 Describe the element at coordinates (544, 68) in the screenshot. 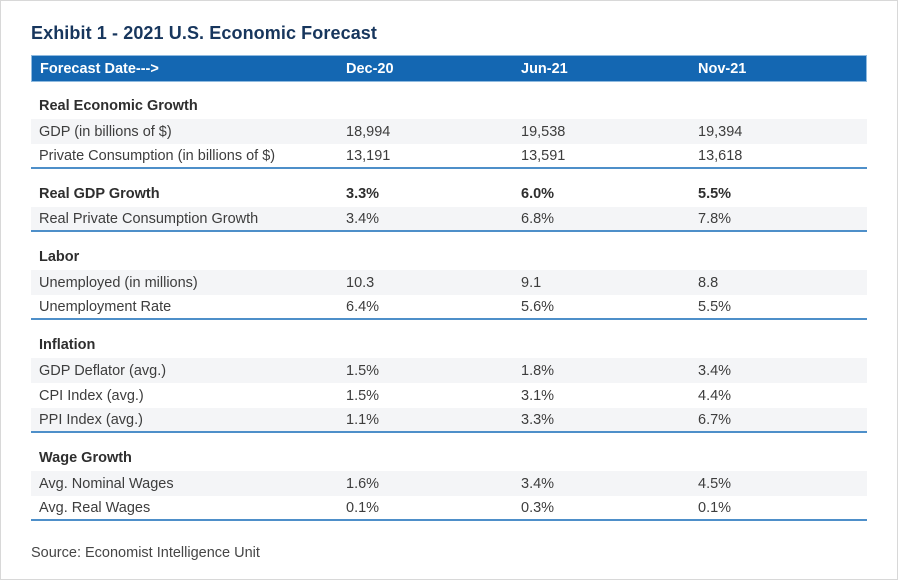

I see `header-col-jun-21: Jun-21` at that location.